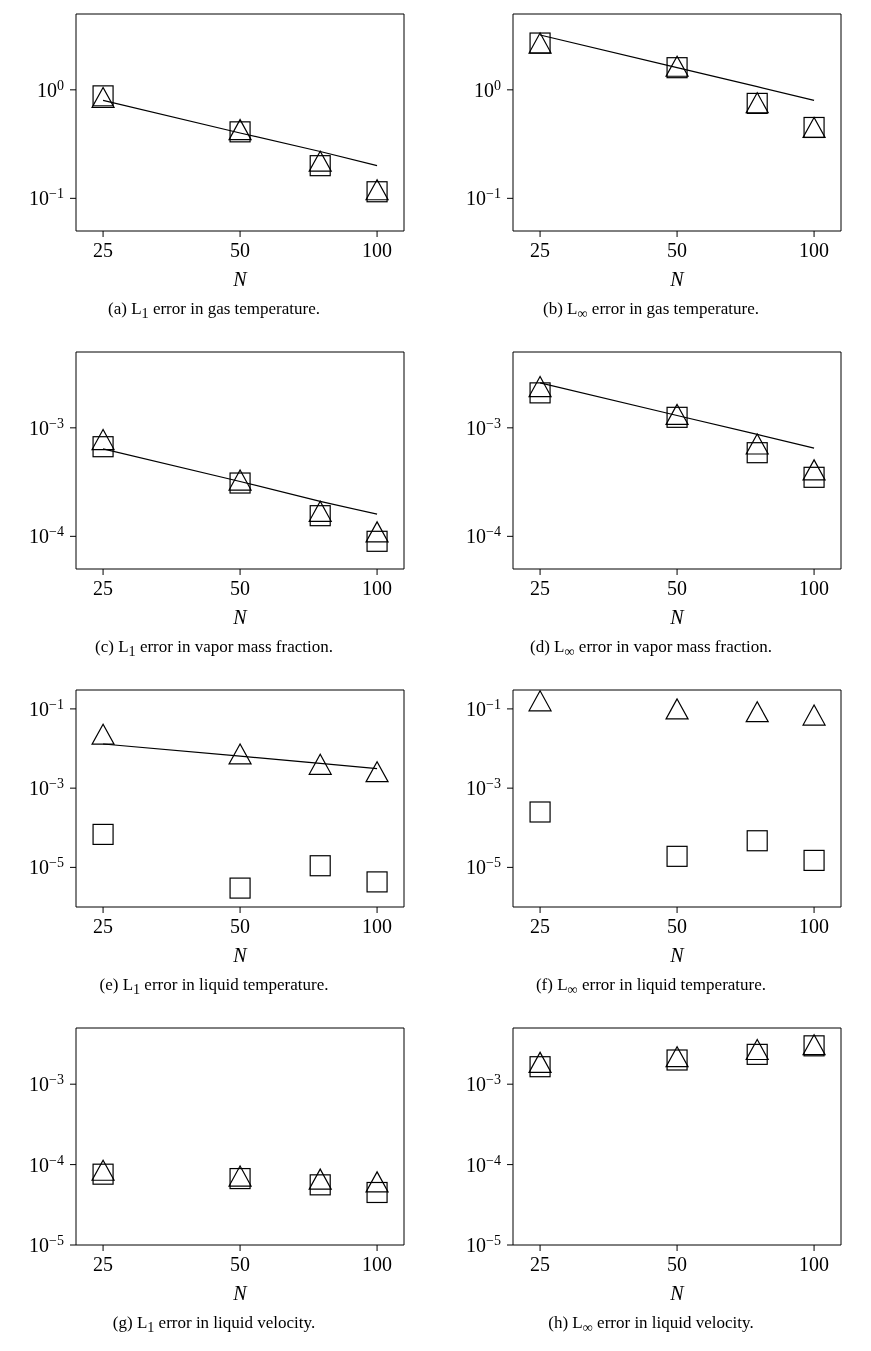  What do you see at coordinates (214, 987) in the screenshot?
I see `text: (e) L$_{1}$ error in liquid temperature.` at bounding box center [214, 987].